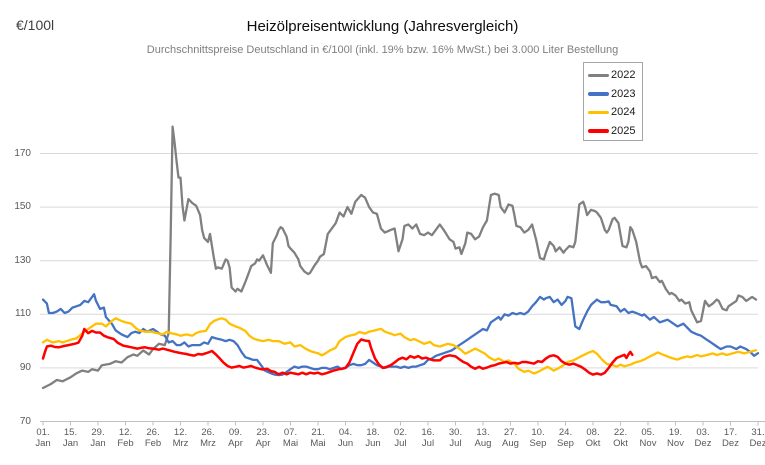 This screenshot has width=765, height=465. What do you see at coordinates (623, 93) in the screenshot?
I see `legend-label: 2023` at bounding box center [623, 93].